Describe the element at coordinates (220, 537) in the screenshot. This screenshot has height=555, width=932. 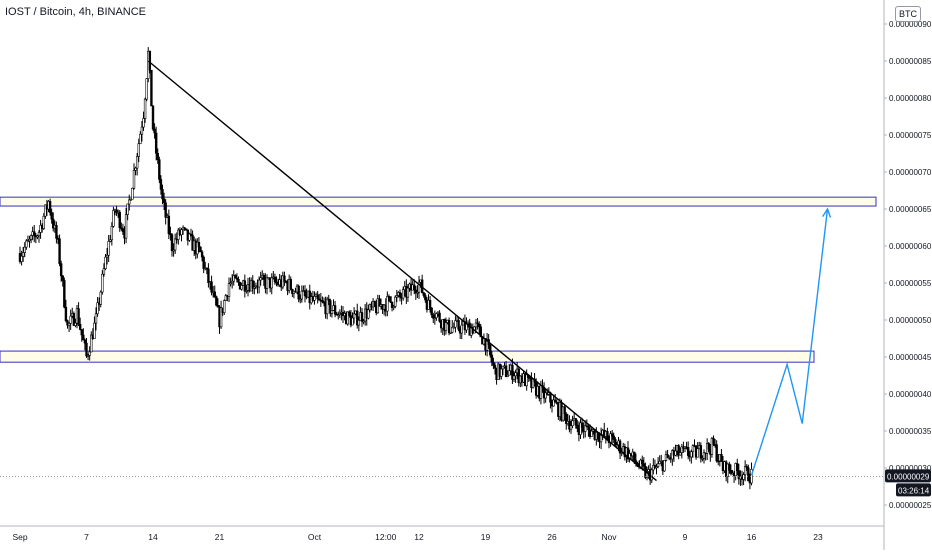
I see `x-tick-label: 21` at that location.